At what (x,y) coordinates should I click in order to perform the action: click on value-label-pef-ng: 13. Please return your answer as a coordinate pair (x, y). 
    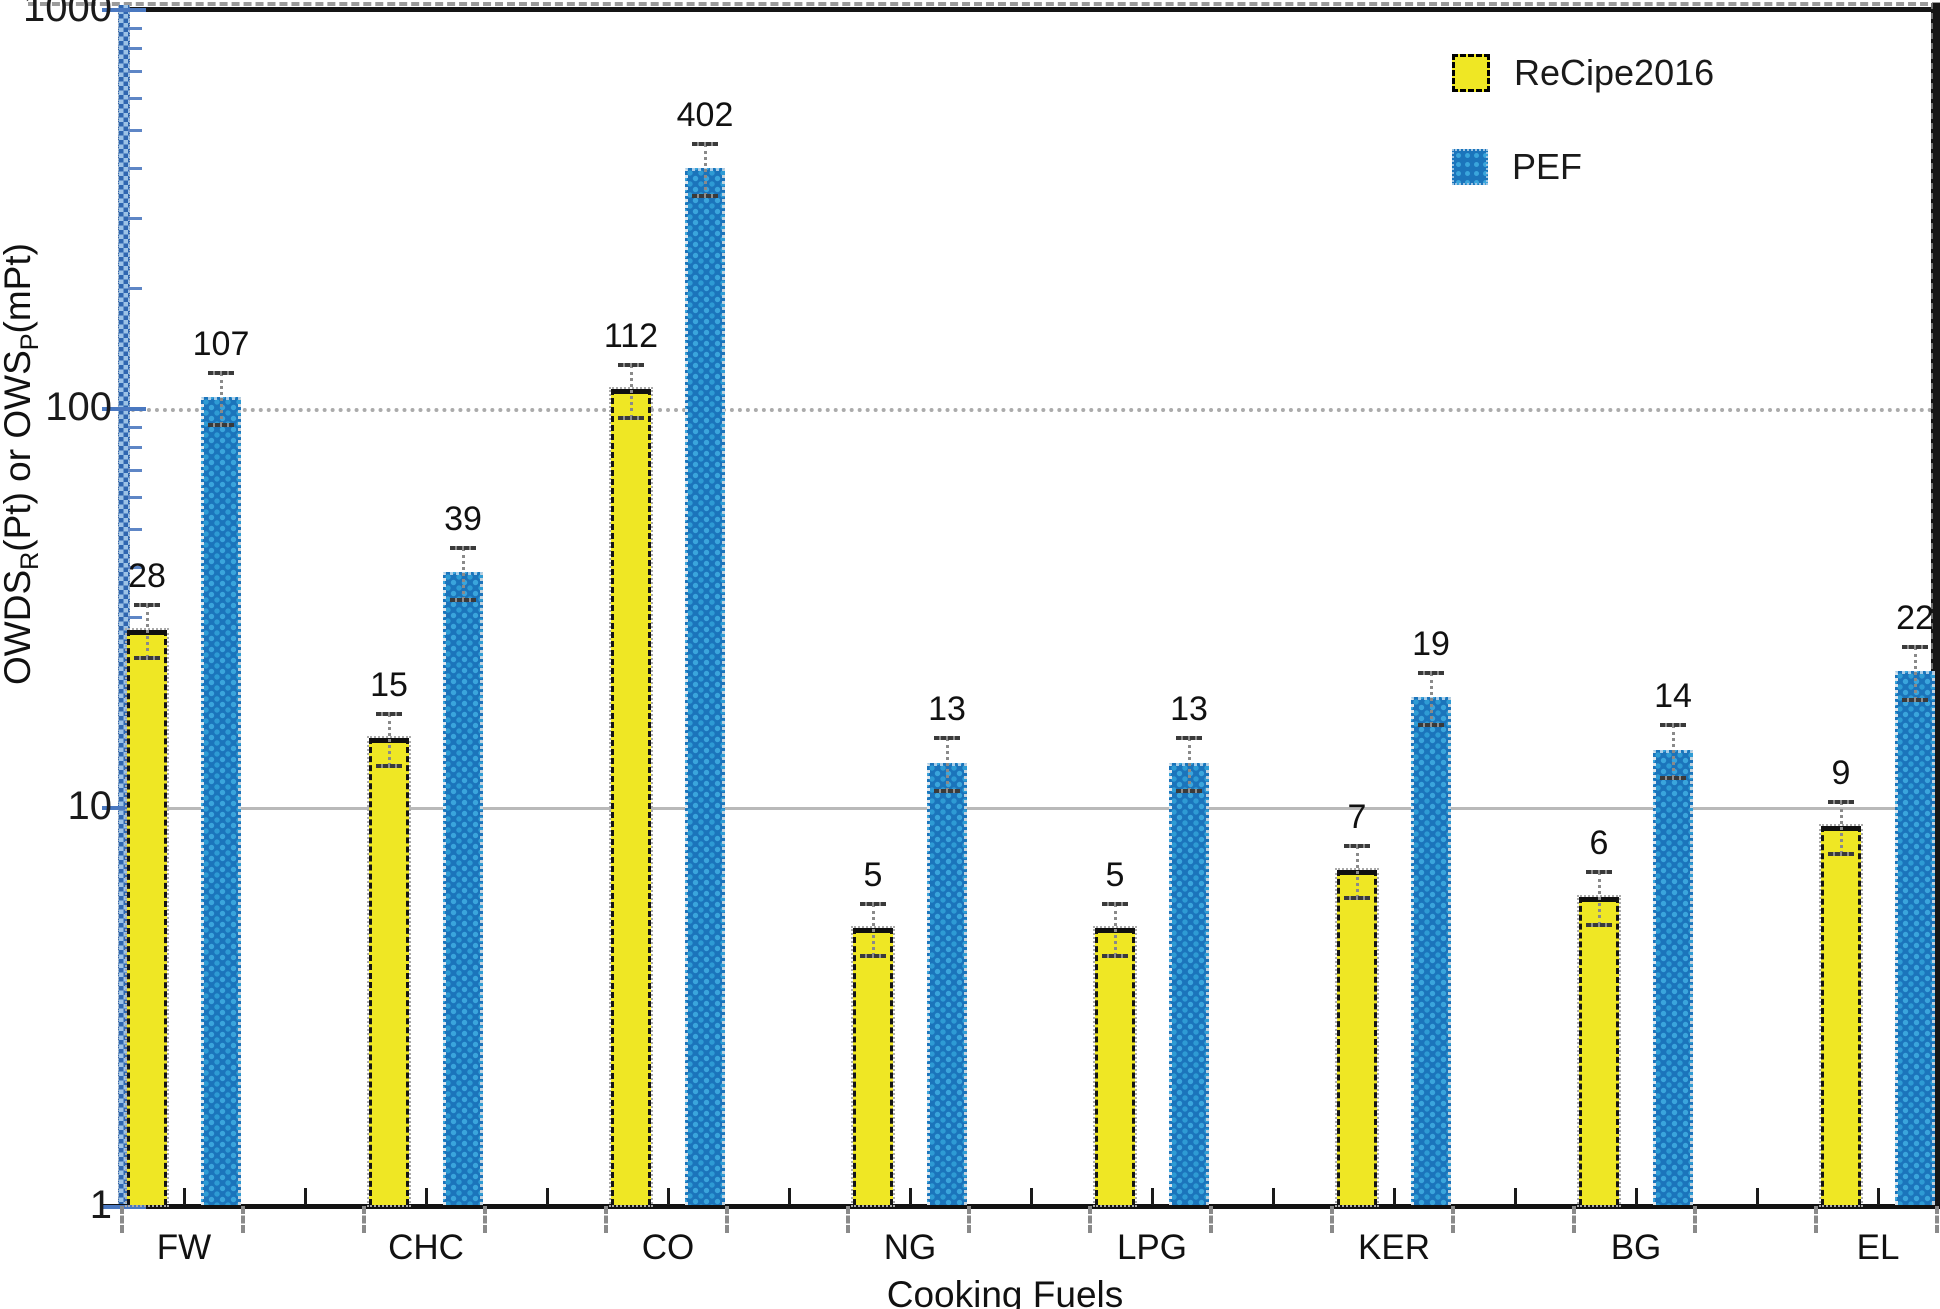
    Looking at the image, I should click on (947, 709).